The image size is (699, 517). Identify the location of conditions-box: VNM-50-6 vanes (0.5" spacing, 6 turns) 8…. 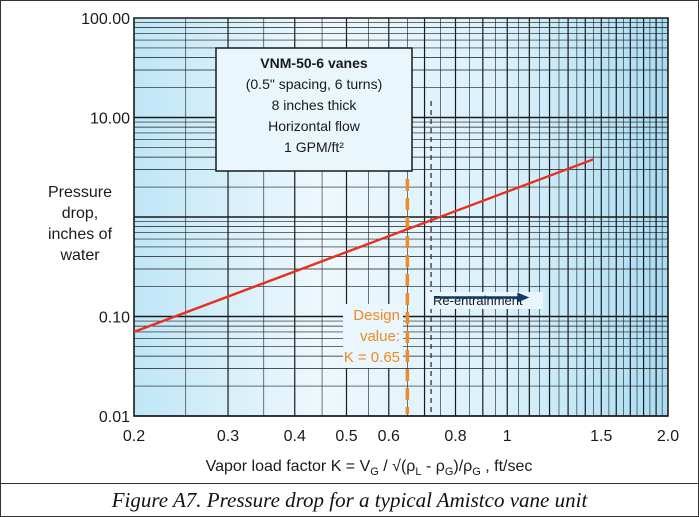
(314, 109).